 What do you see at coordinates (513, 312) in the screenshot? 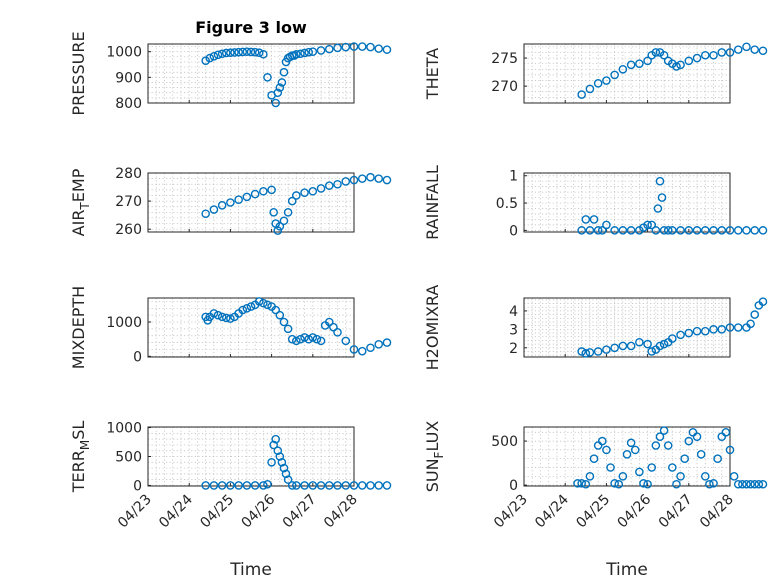
I see `y-tick-label: 4` at bounding box center [513, 312].